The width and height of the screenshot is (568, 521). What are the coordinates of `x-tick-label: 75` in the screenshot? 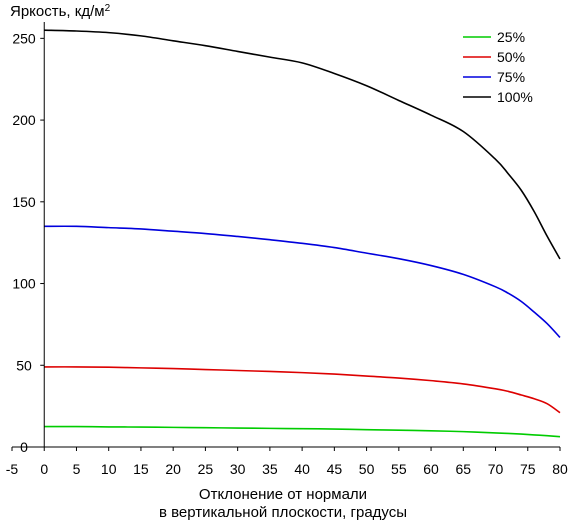 It's located at (528, 469).